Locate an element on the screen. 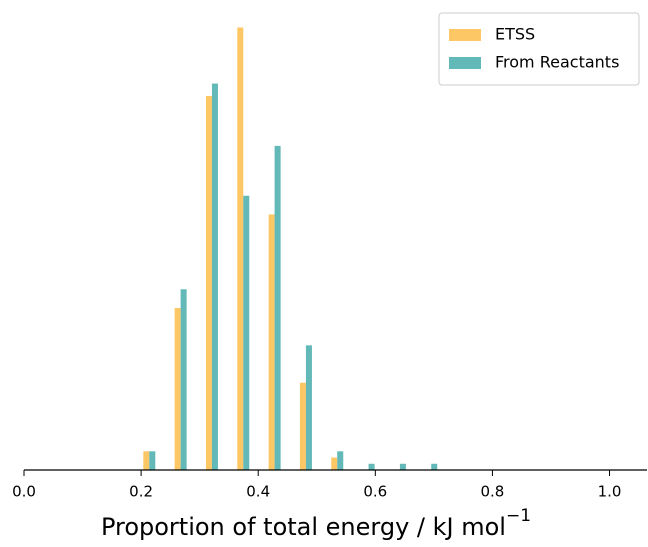 The width and height of the screenshot is (648, 547). x-axis-label-main: Proportion of total energy / kJ mol is located at coordinates (303, 527).